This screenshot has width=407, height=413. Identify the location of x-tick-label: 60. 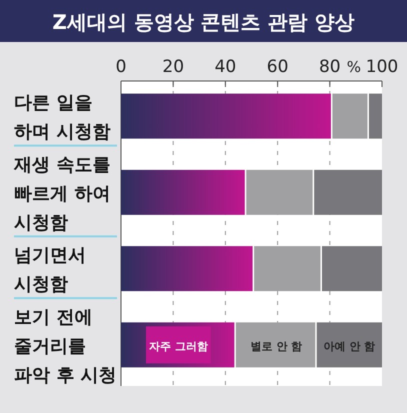
(277, 67).